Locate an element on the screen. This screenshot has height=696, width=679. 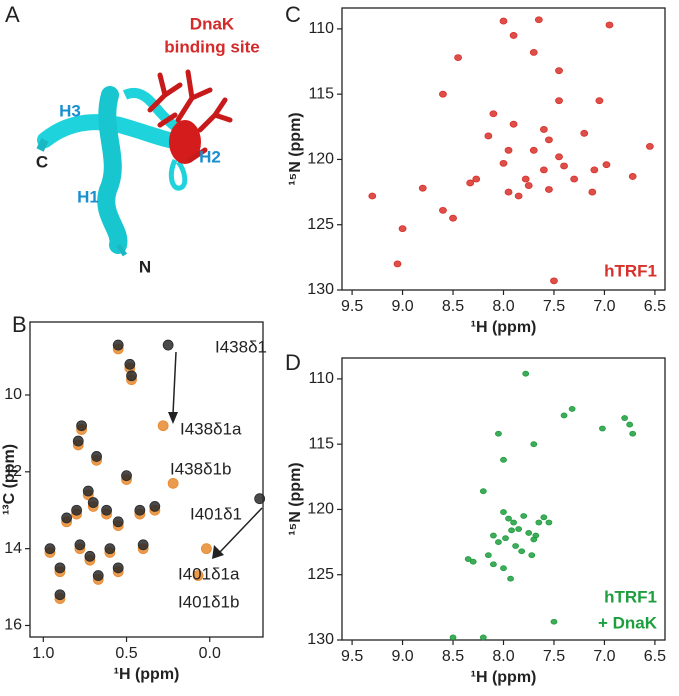
panel-letter: B is located at coordinates (19, 324).